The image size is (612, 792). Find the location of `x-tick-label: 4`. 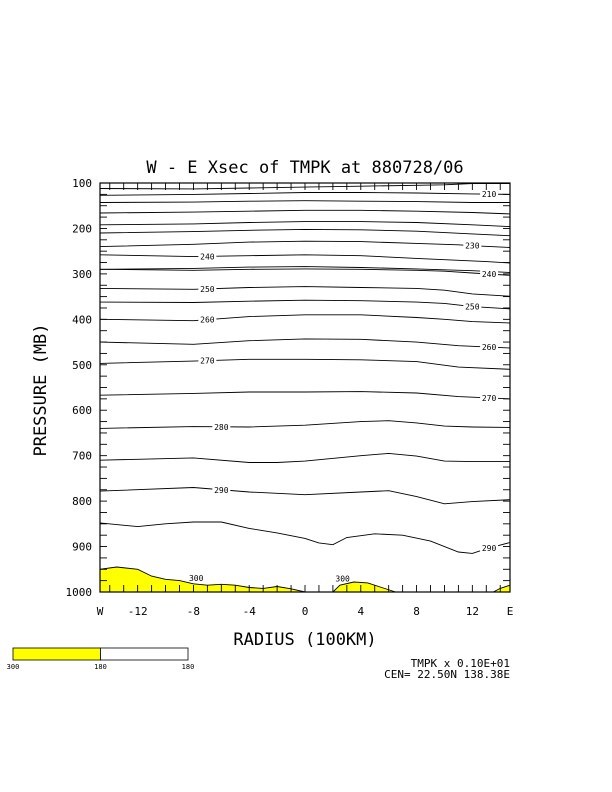

x-tick-label: 4 is located at coordinates (360, 611).